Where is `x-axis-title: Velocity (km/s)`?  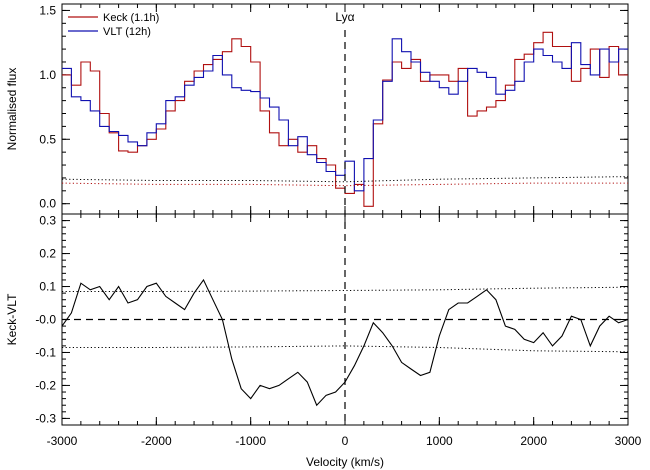
x-axis-title: Velocity (km/s) is located at coordinates (345, 462).